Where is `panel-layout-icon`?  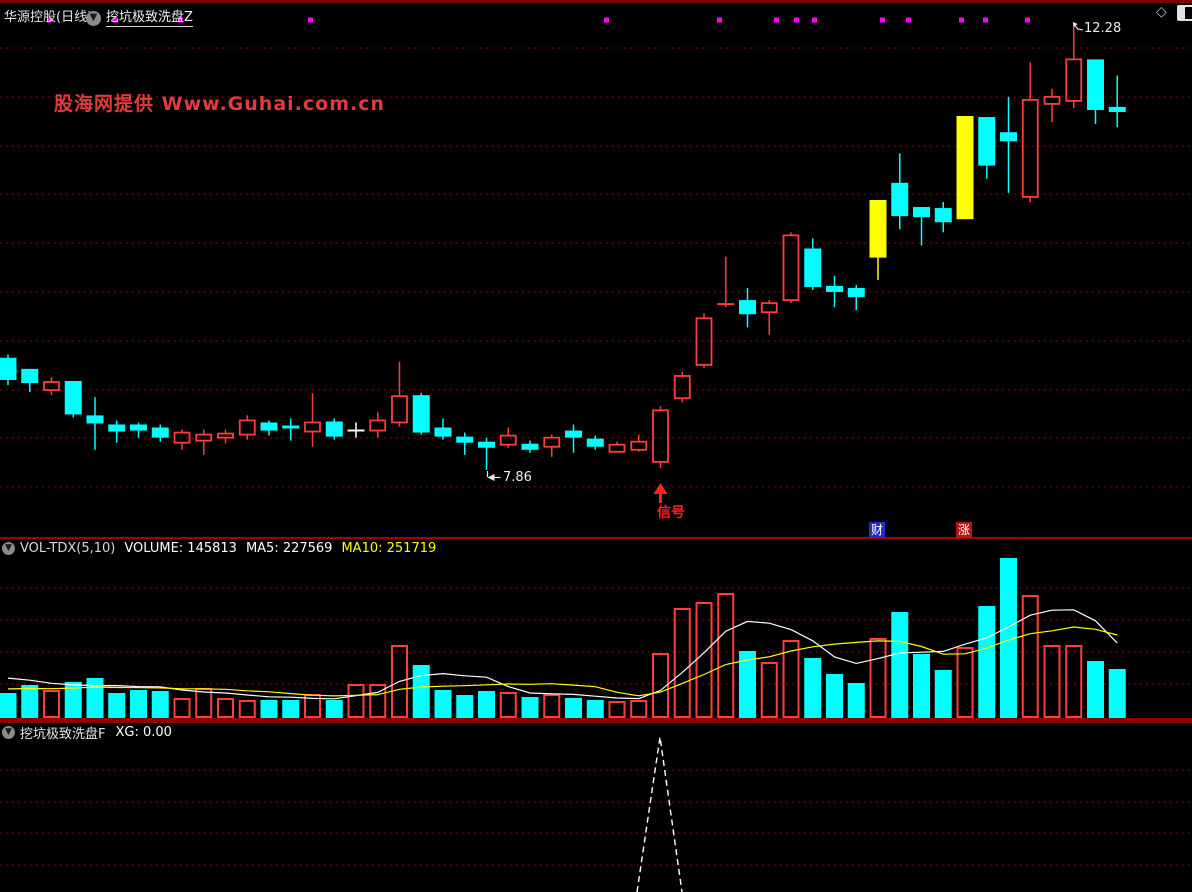 panel-layout-icon is located at coordinates (1184, 13).